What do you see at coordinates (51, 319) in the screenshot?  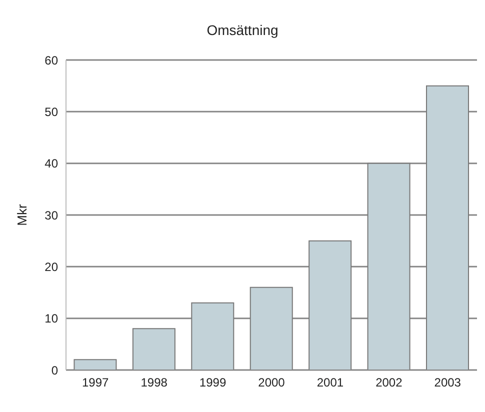 I see `y-tick-label: 10` at bounding box center [51, 319].